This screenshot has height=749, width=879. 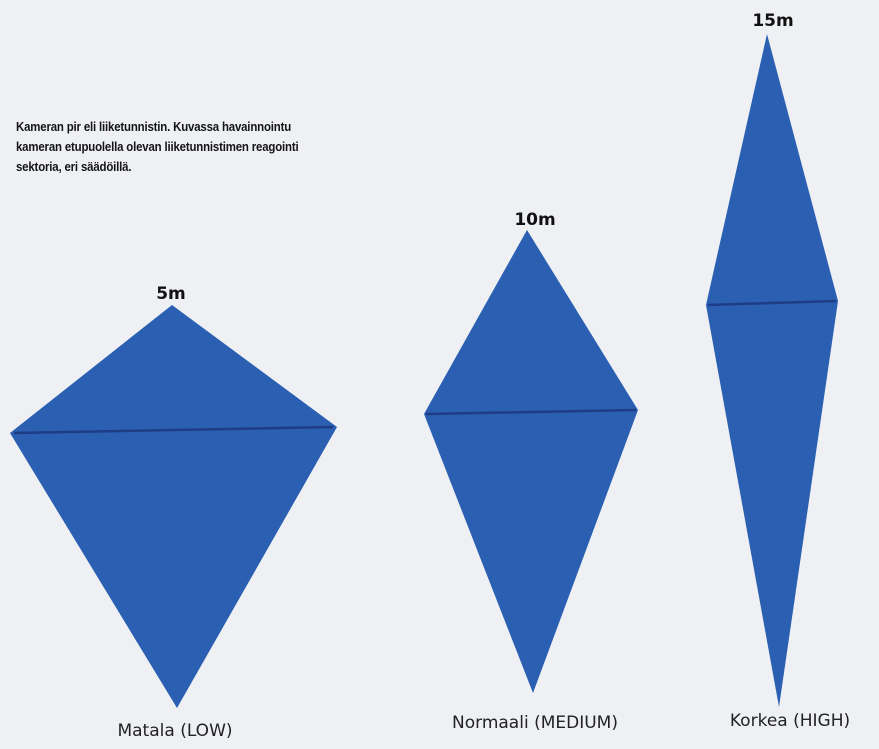 I want to click on mode-label-high: Korkea (HIGH), so click(x=790, y=721).